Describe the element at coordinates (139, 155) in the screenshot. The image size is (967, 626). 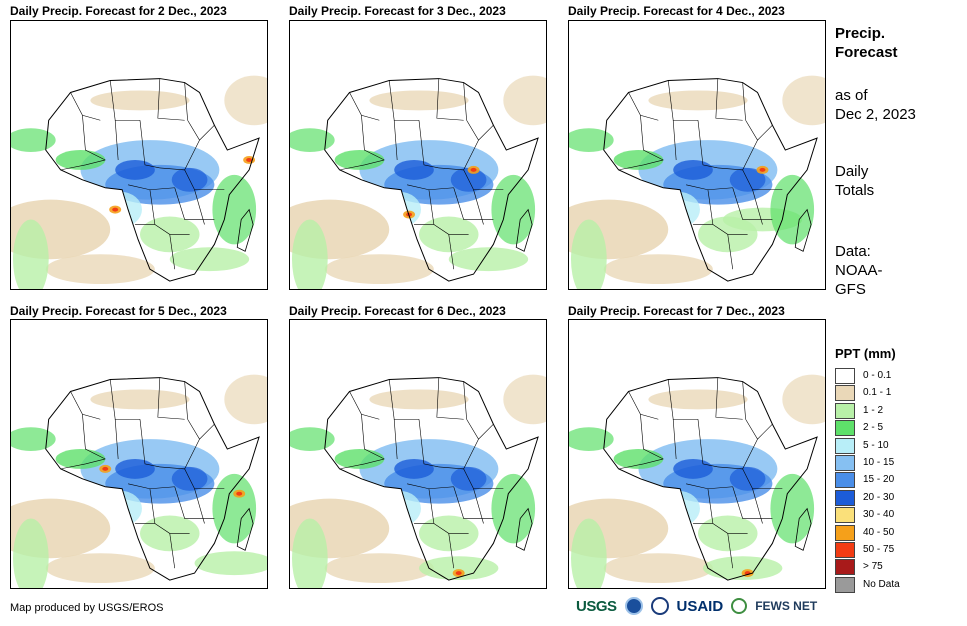
I see `forecast-map-dec2` at that location.